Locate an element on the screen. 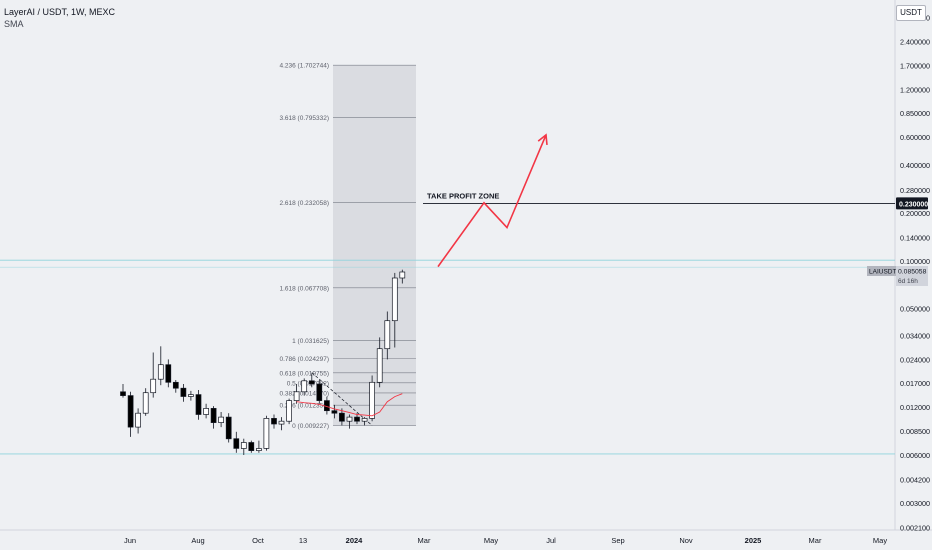 The image size is (932, 550). x-tick-label: Jul is located at coordinates (551, 540).